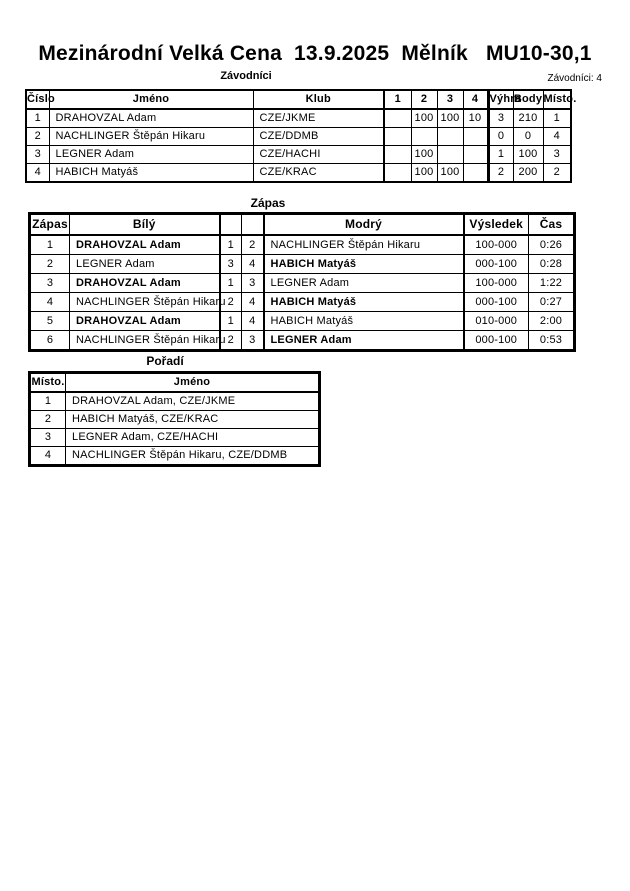  I want to click on table-row: 3 LEGNER Adam CZE/HACHI 100 1 100 3, so click(298, 154).